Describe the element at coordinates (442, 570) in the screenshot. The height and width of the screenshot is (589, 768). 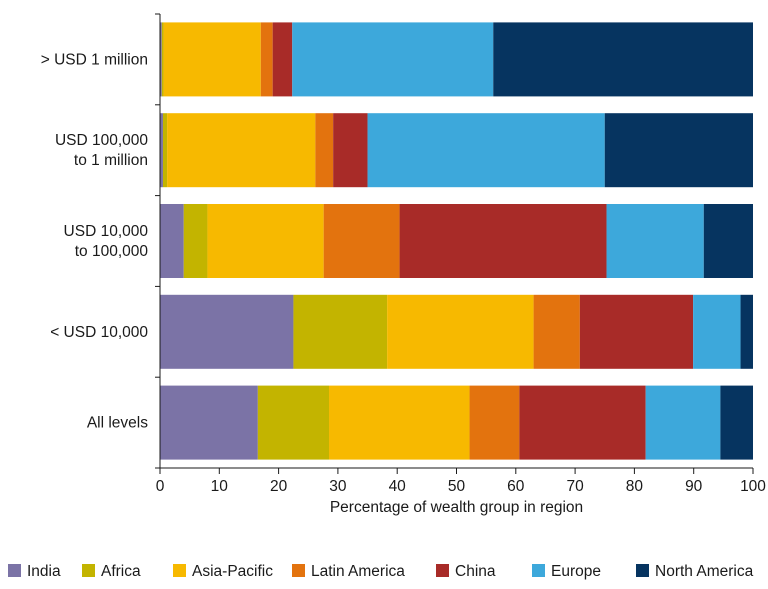
I see `legend-swatch-china` at that location.